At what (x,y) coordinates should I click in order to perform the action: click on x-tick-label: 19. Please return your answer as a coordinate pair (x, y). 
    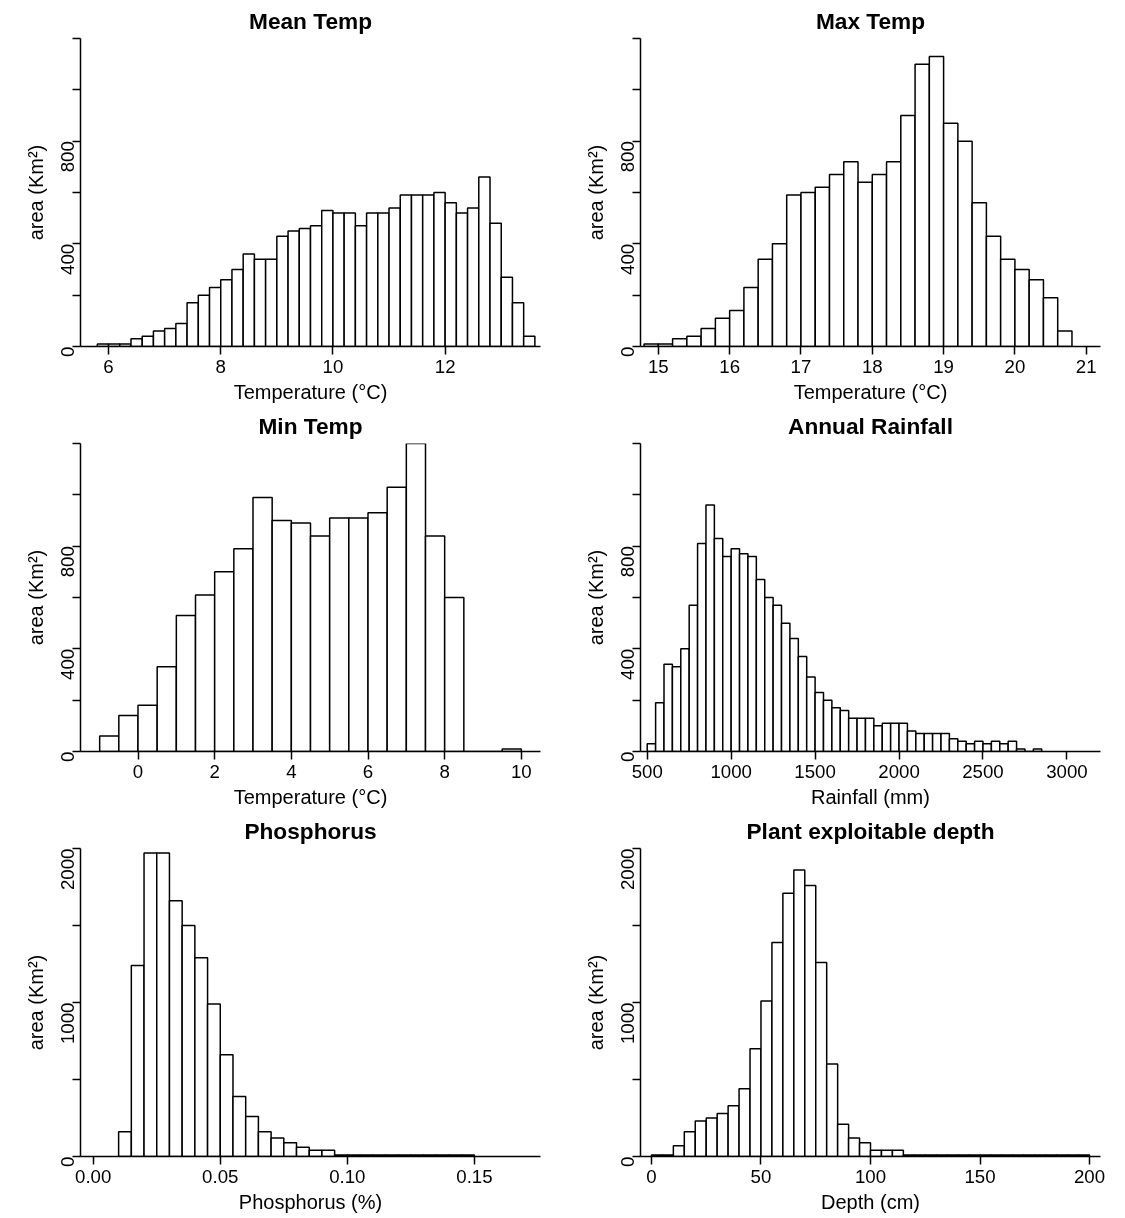
    Looking at the image, I should click on (943, 366).